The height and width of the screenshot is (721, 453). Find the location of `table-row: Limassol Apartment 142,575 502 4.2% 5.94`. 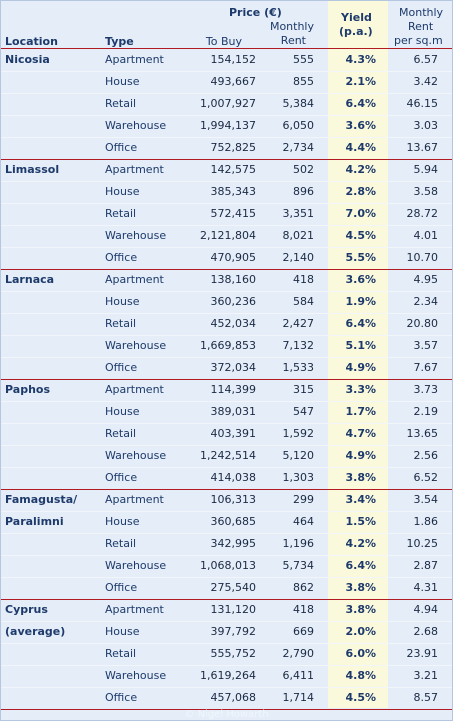

table-row: Limassol Apartment 142,575 502 4.2% 5.94 is located at coordinates (226, 170).